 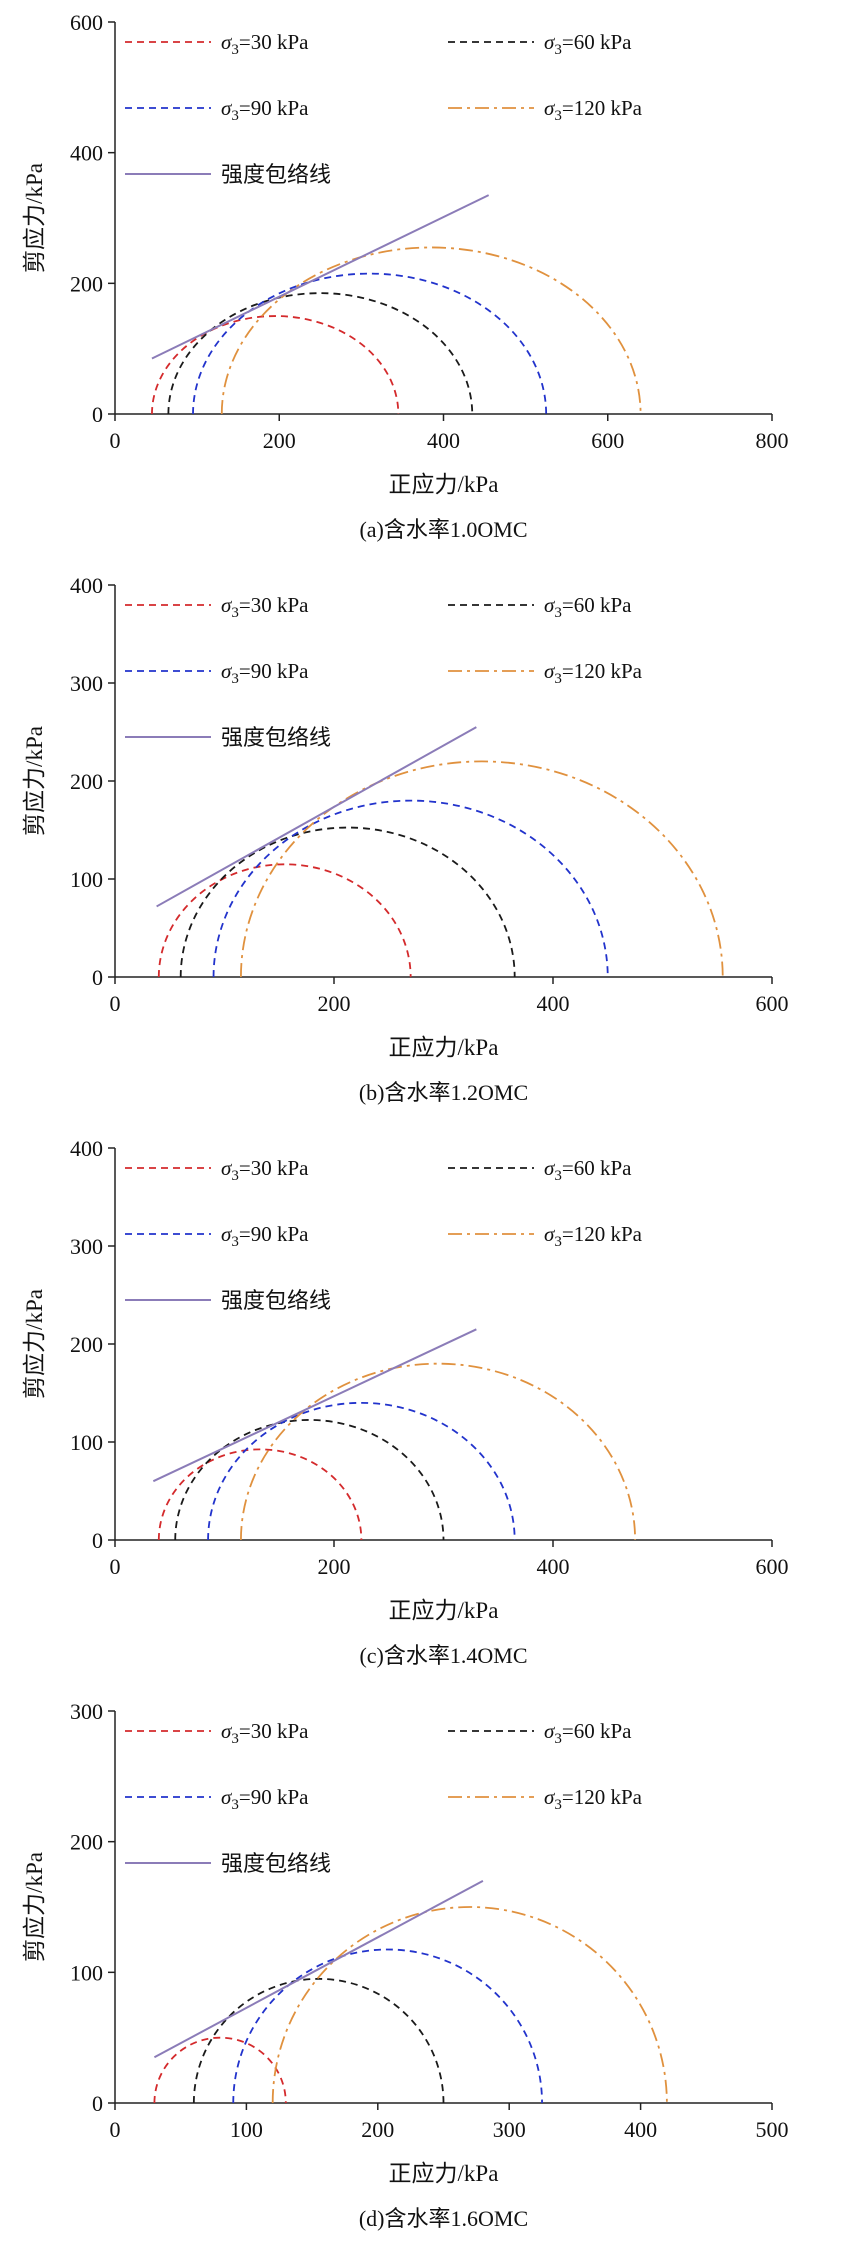 I want to click on x-tick-label: 500, so click(x=772, y=2129).